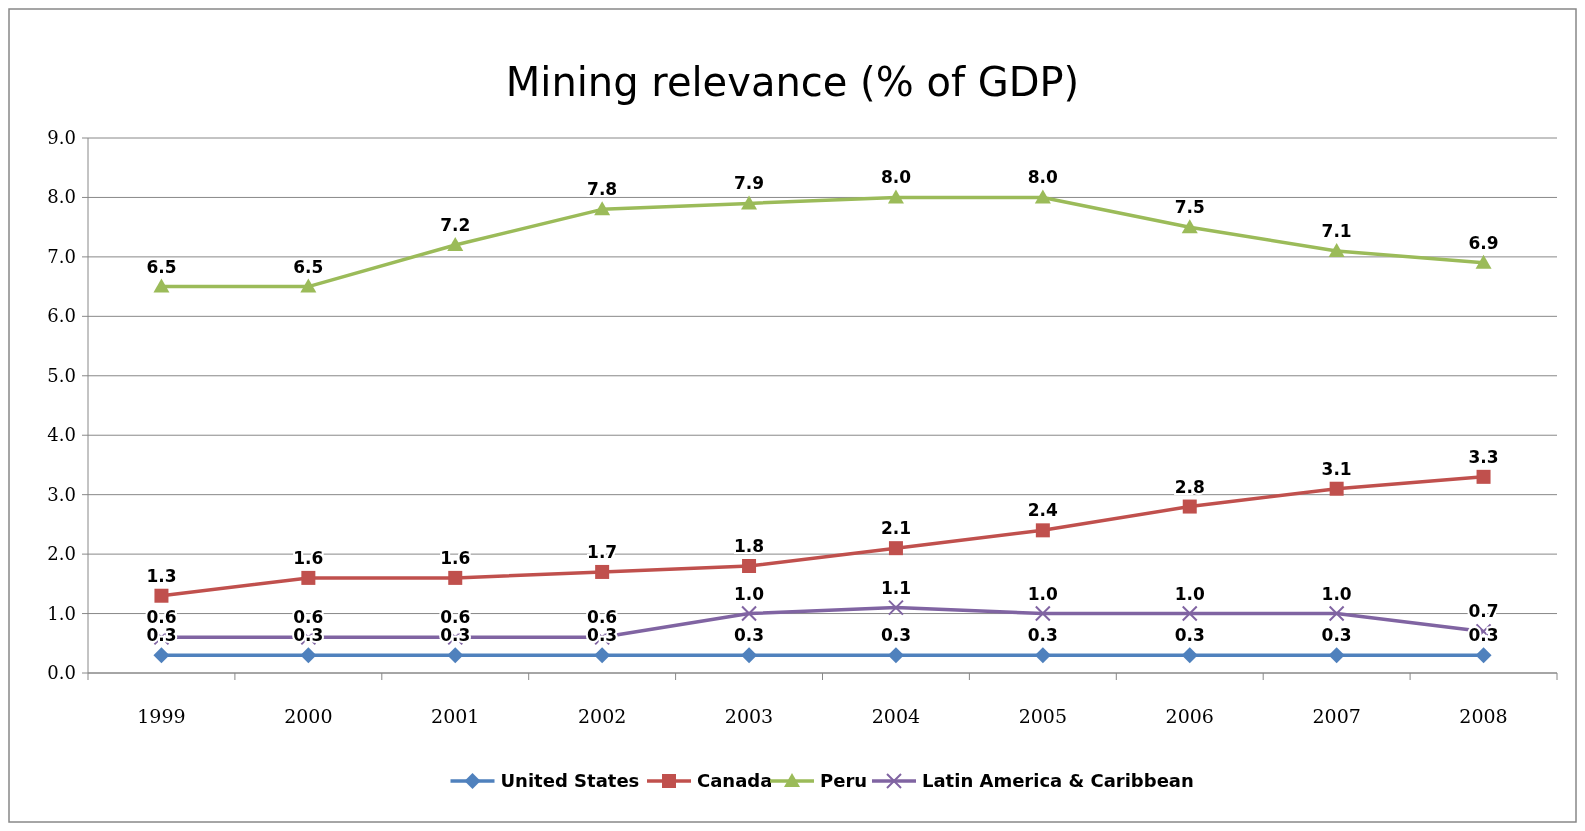 This screenshot has width=1585, height=831. I want to click on chart-title: Mining relevance (% of GDP), so click(792, 82).